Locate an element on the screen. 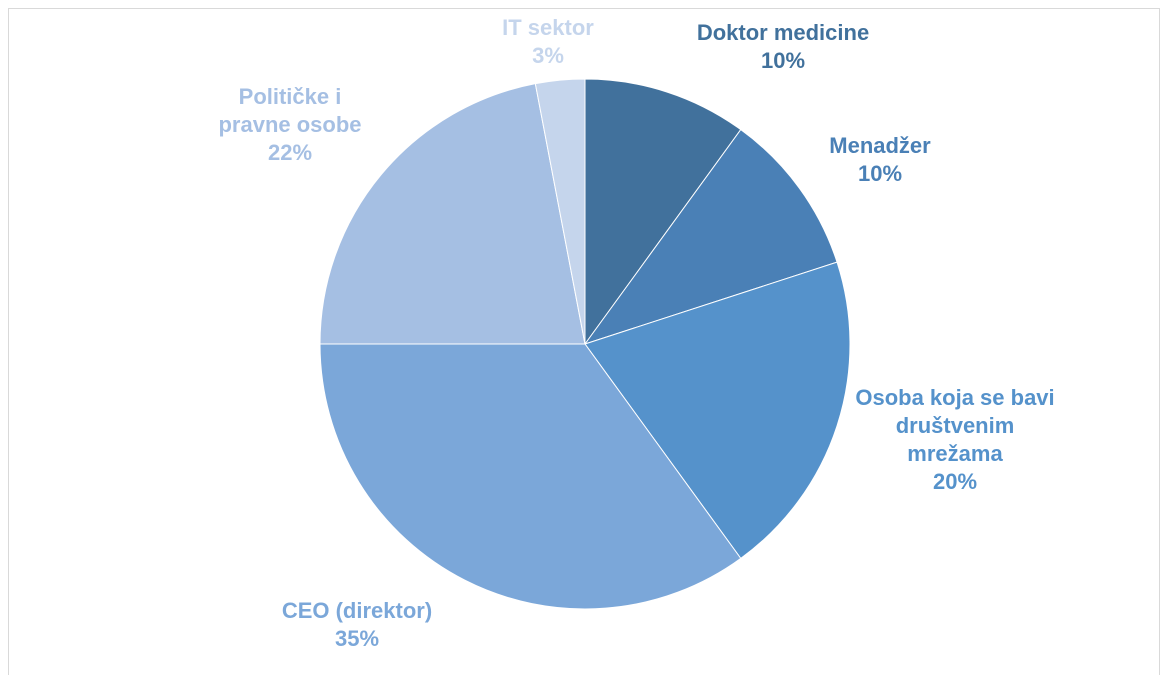 This screenshot has height=675, width=1168. category-label: Osoba koja se bavi društvenim mrežama is located at coordinates (955, 425).